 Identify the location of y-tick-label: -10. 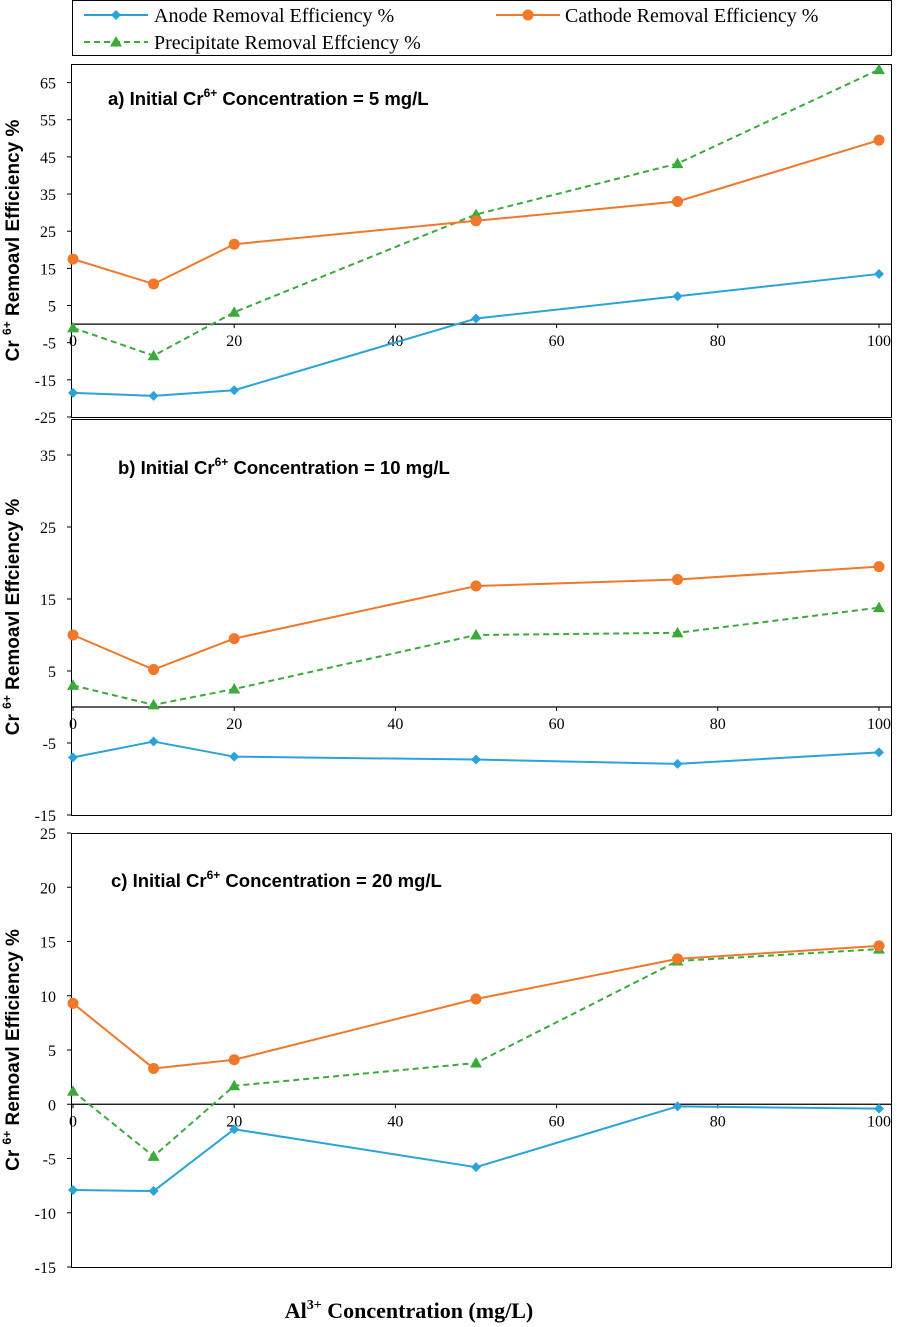
(45, 1214).